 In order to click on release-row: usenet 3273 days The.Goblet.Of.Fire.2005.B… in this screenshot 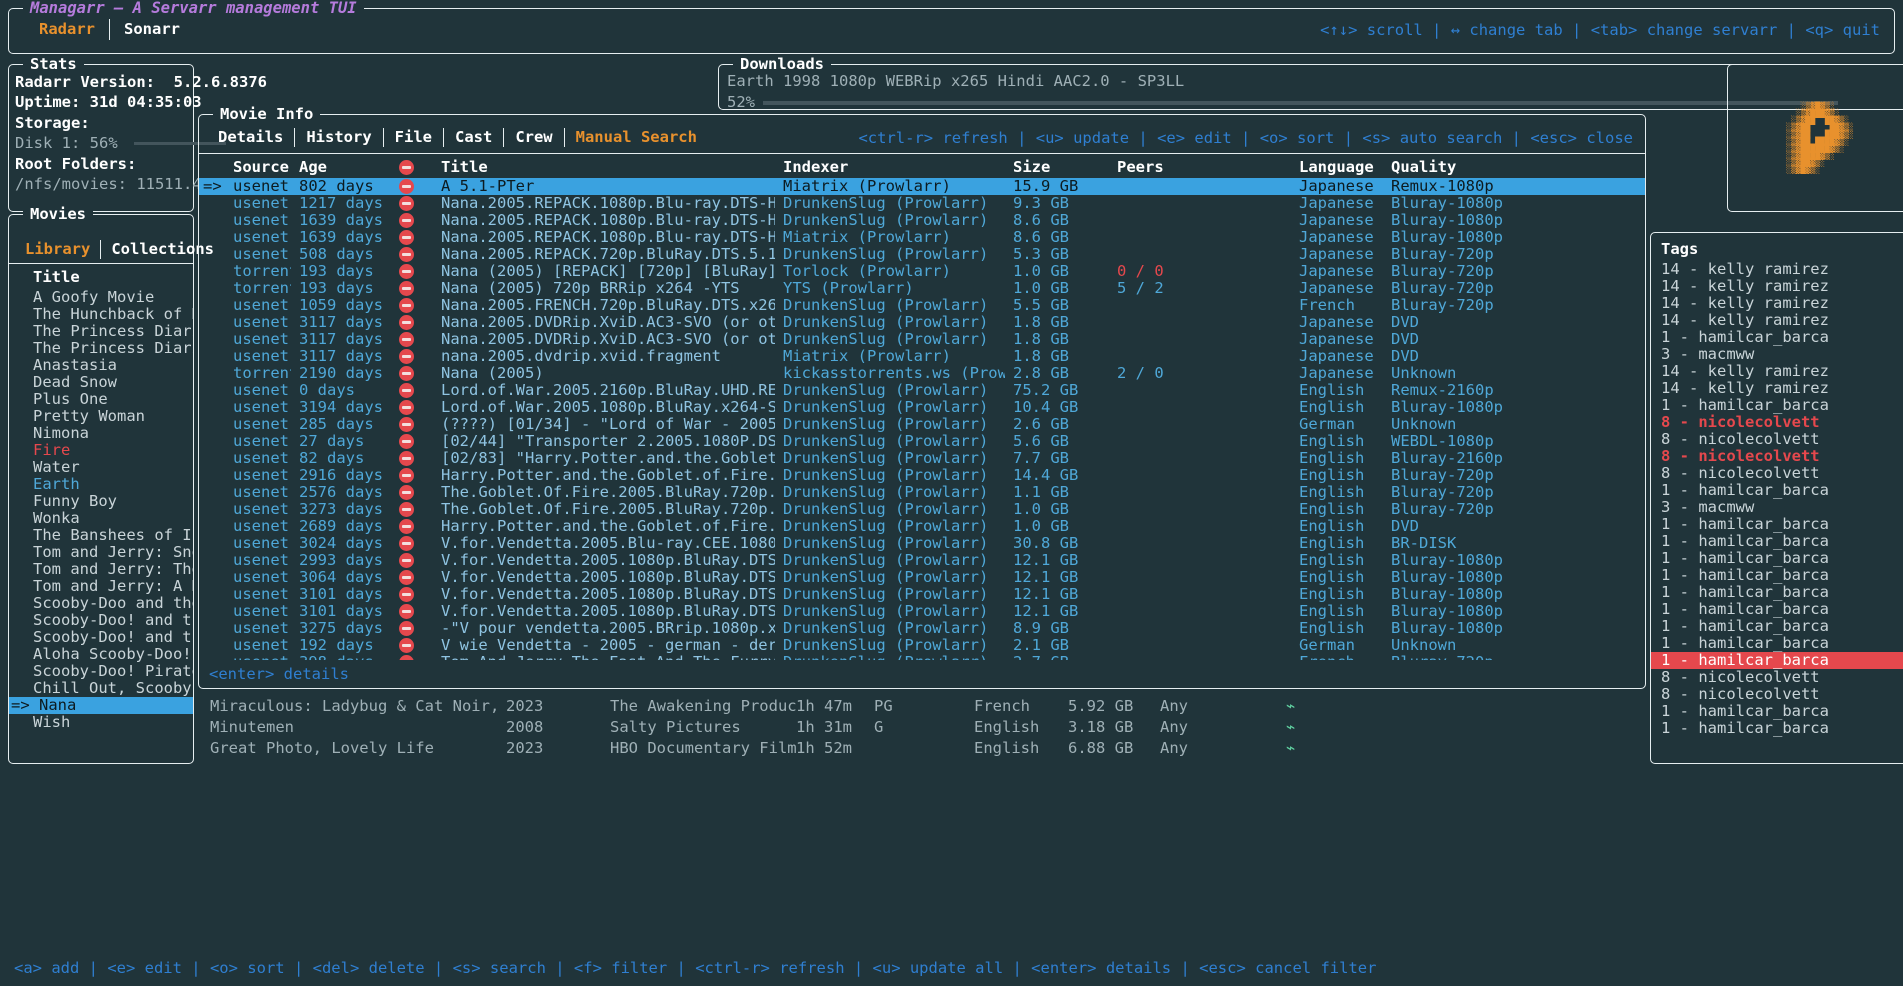, I will do `click(922, 509)`.